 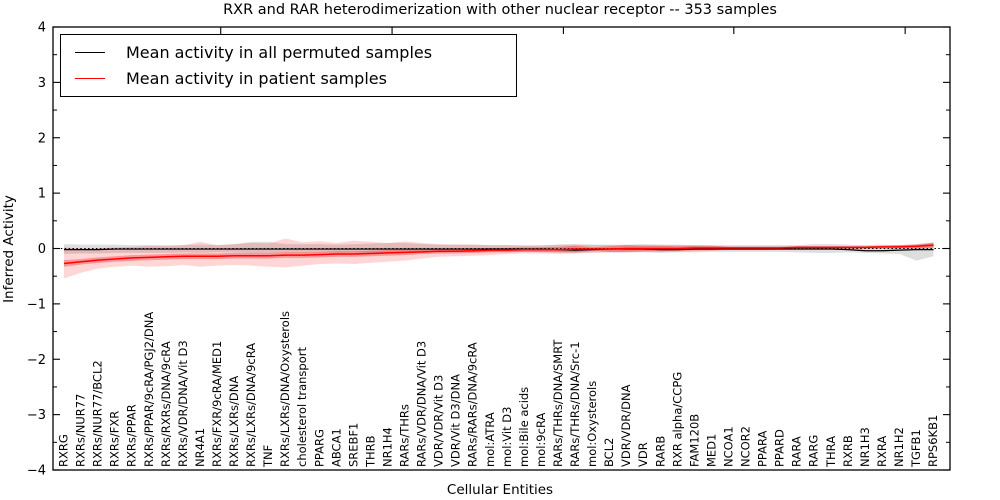 I want to click on svg-text: TGFB1, so click(x=916, y=448).